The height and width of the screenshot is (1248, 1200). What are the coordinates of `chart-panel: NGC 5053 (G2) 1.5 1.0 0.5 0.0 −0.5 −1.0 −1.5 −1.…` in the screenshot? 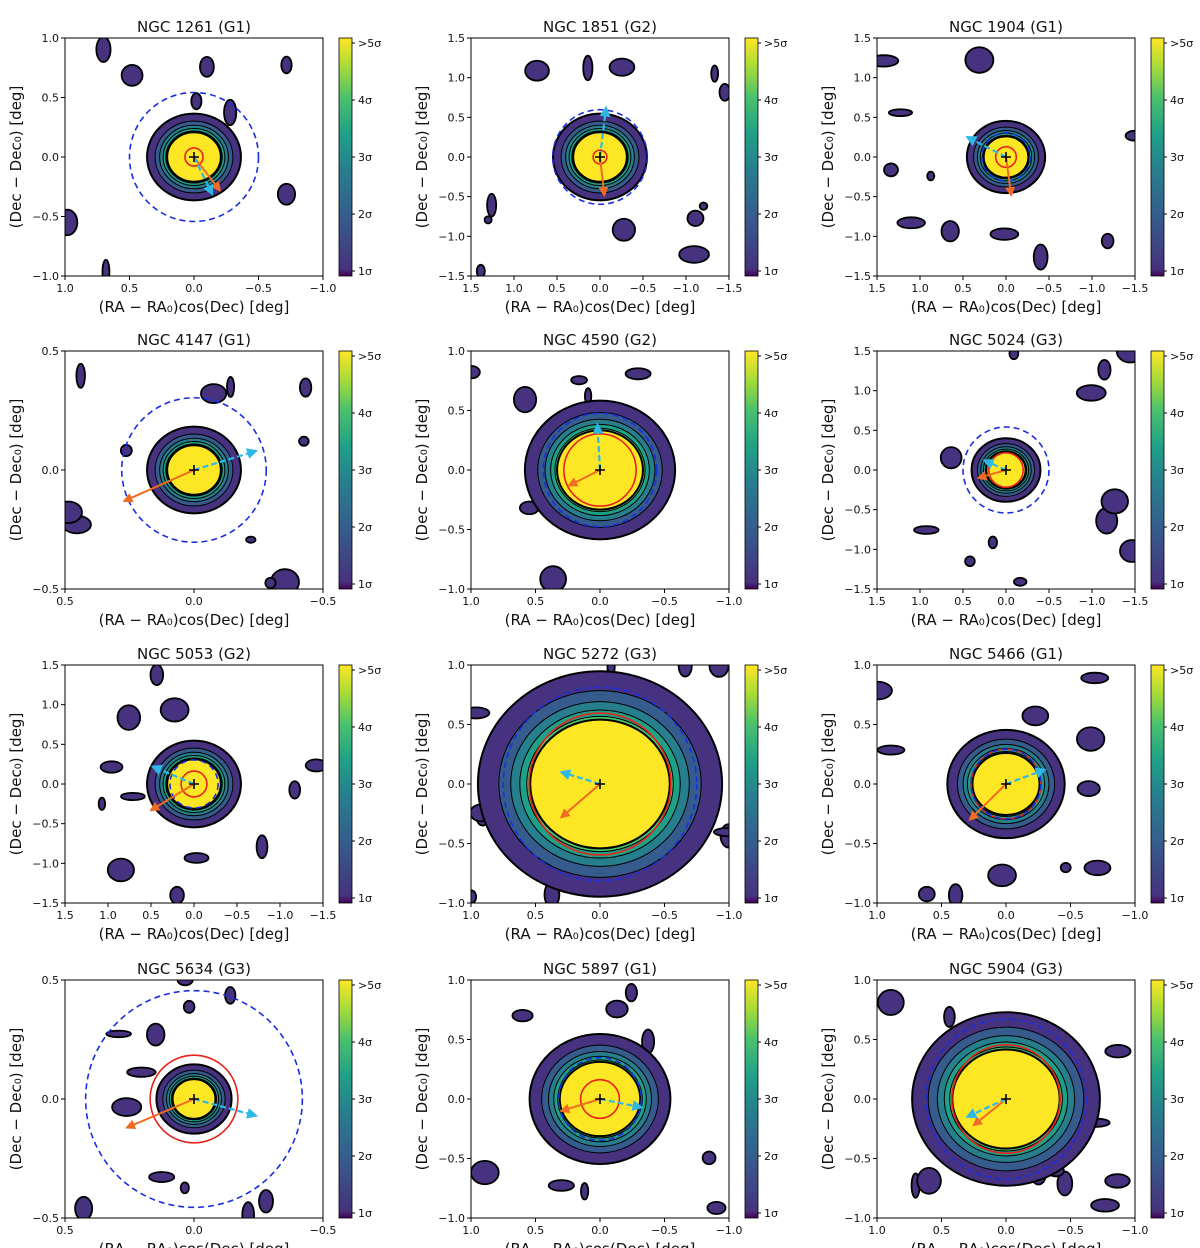 It's located at (194, 794).